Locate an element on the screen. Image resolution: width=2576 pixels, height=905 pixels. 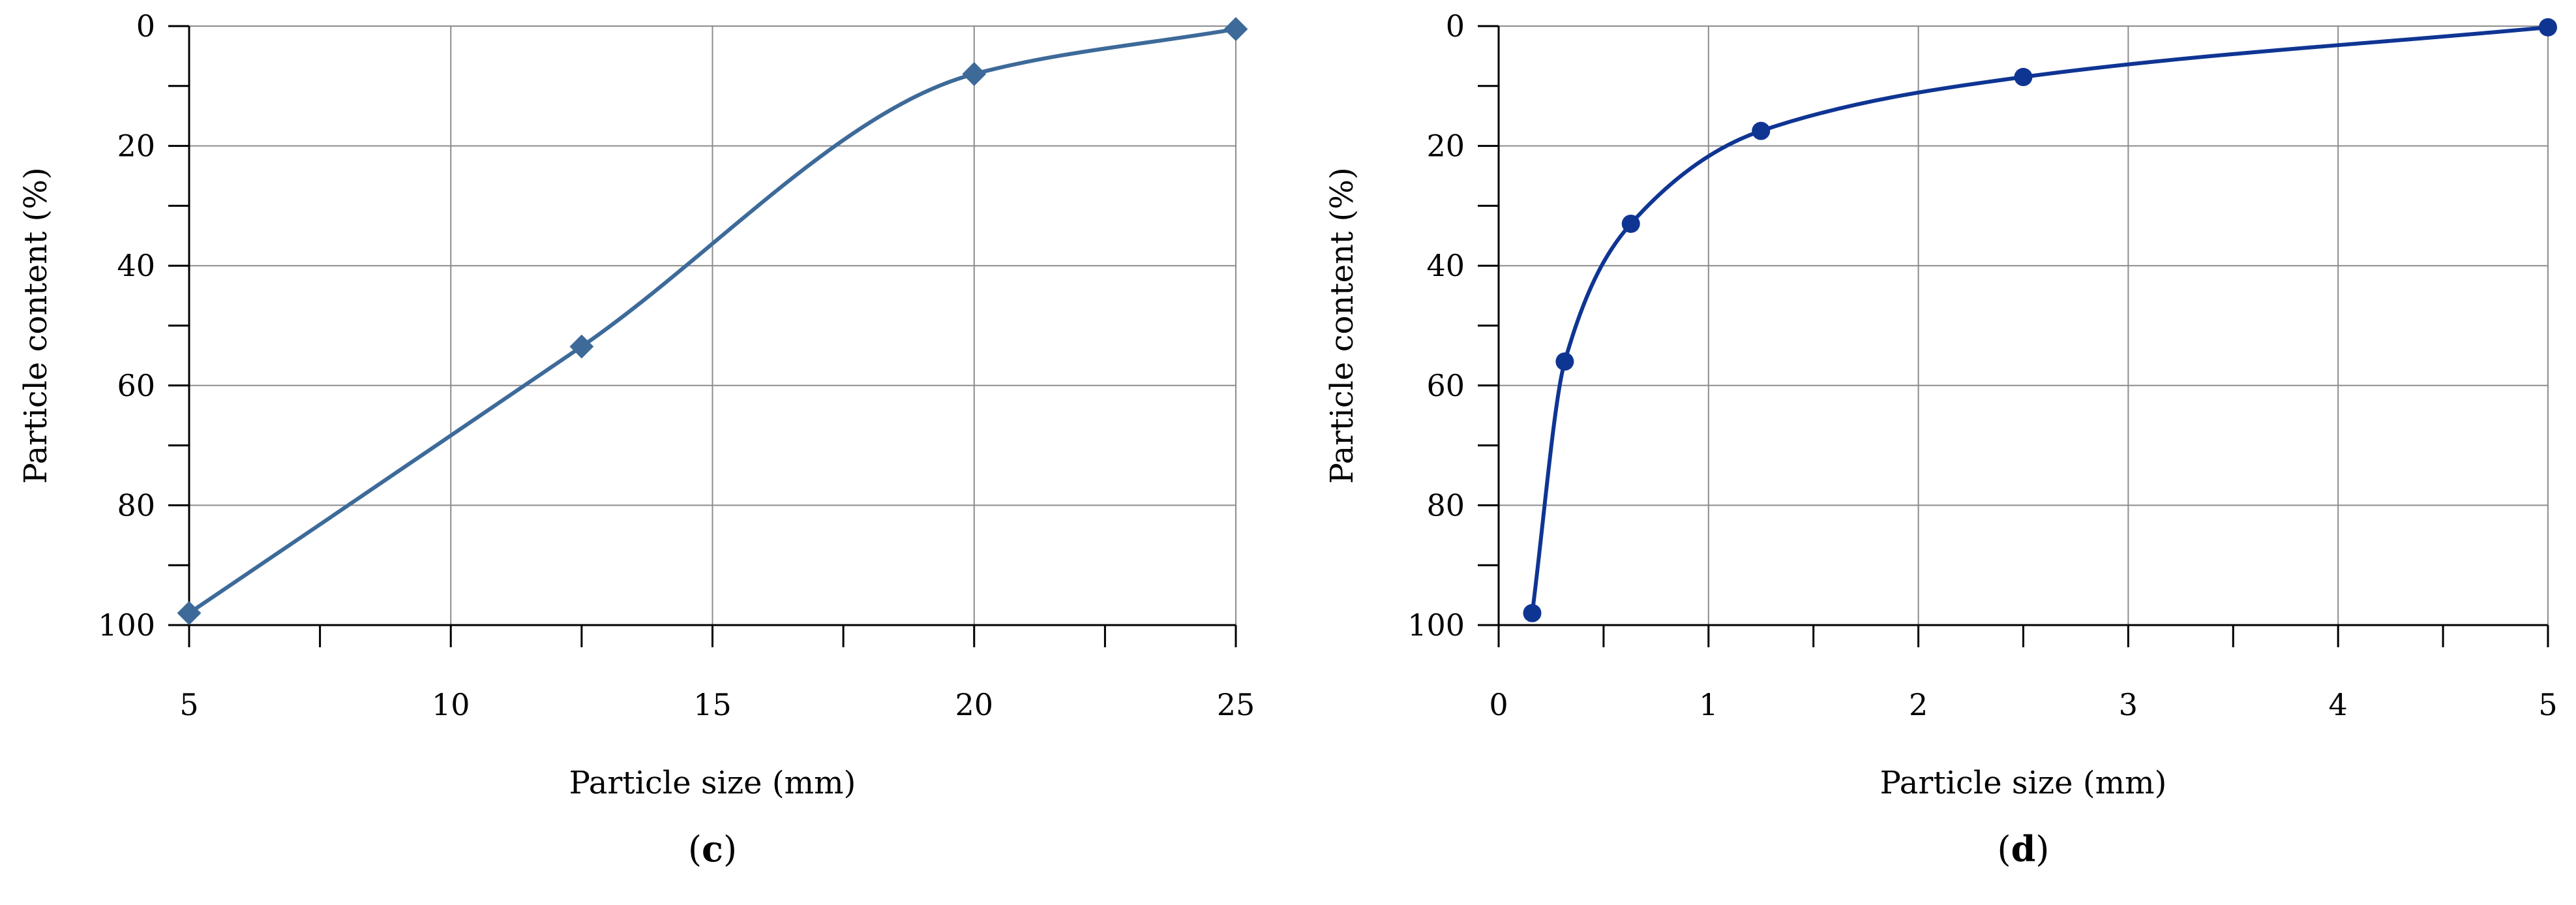
x-tick-label: 3 is located at coordinates (2128, 704).